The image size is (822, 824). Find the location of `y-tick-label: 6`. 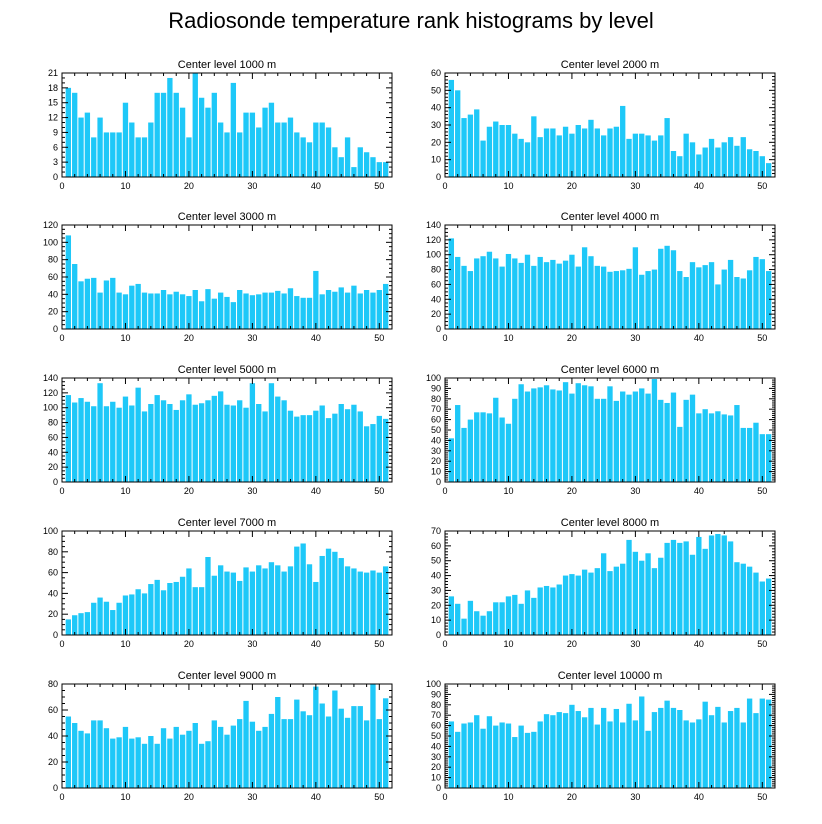

y-tick-label: 6 is located at coordinates (55, 147).